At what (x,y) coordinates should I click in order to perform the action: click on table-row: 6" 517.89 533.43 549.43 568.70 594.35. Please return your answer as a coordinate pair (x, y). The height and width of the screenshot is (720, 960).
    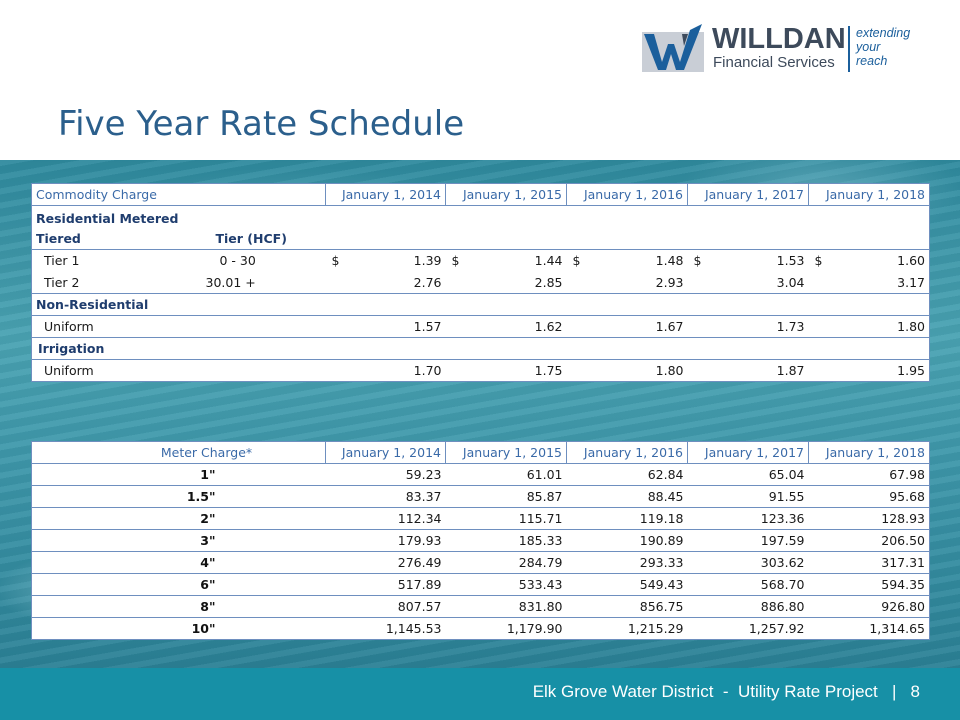
    Looking at the image, I should click on (480, 584).